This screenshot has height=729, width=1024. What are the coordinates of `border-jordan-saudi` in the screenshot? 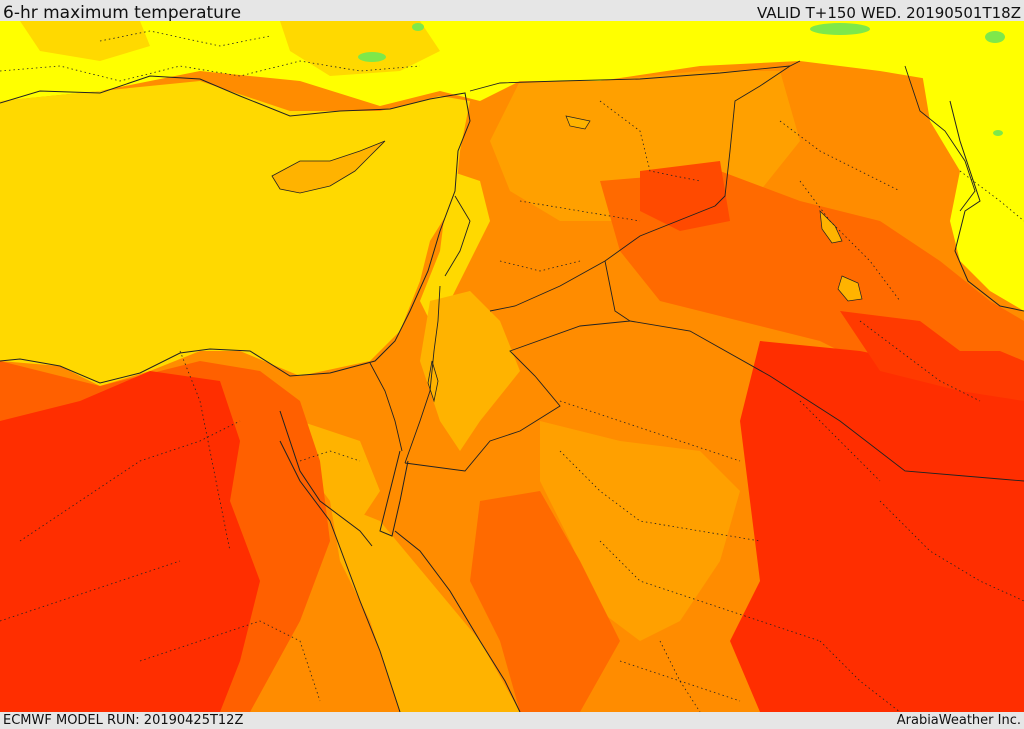 It's located at (518, 366).